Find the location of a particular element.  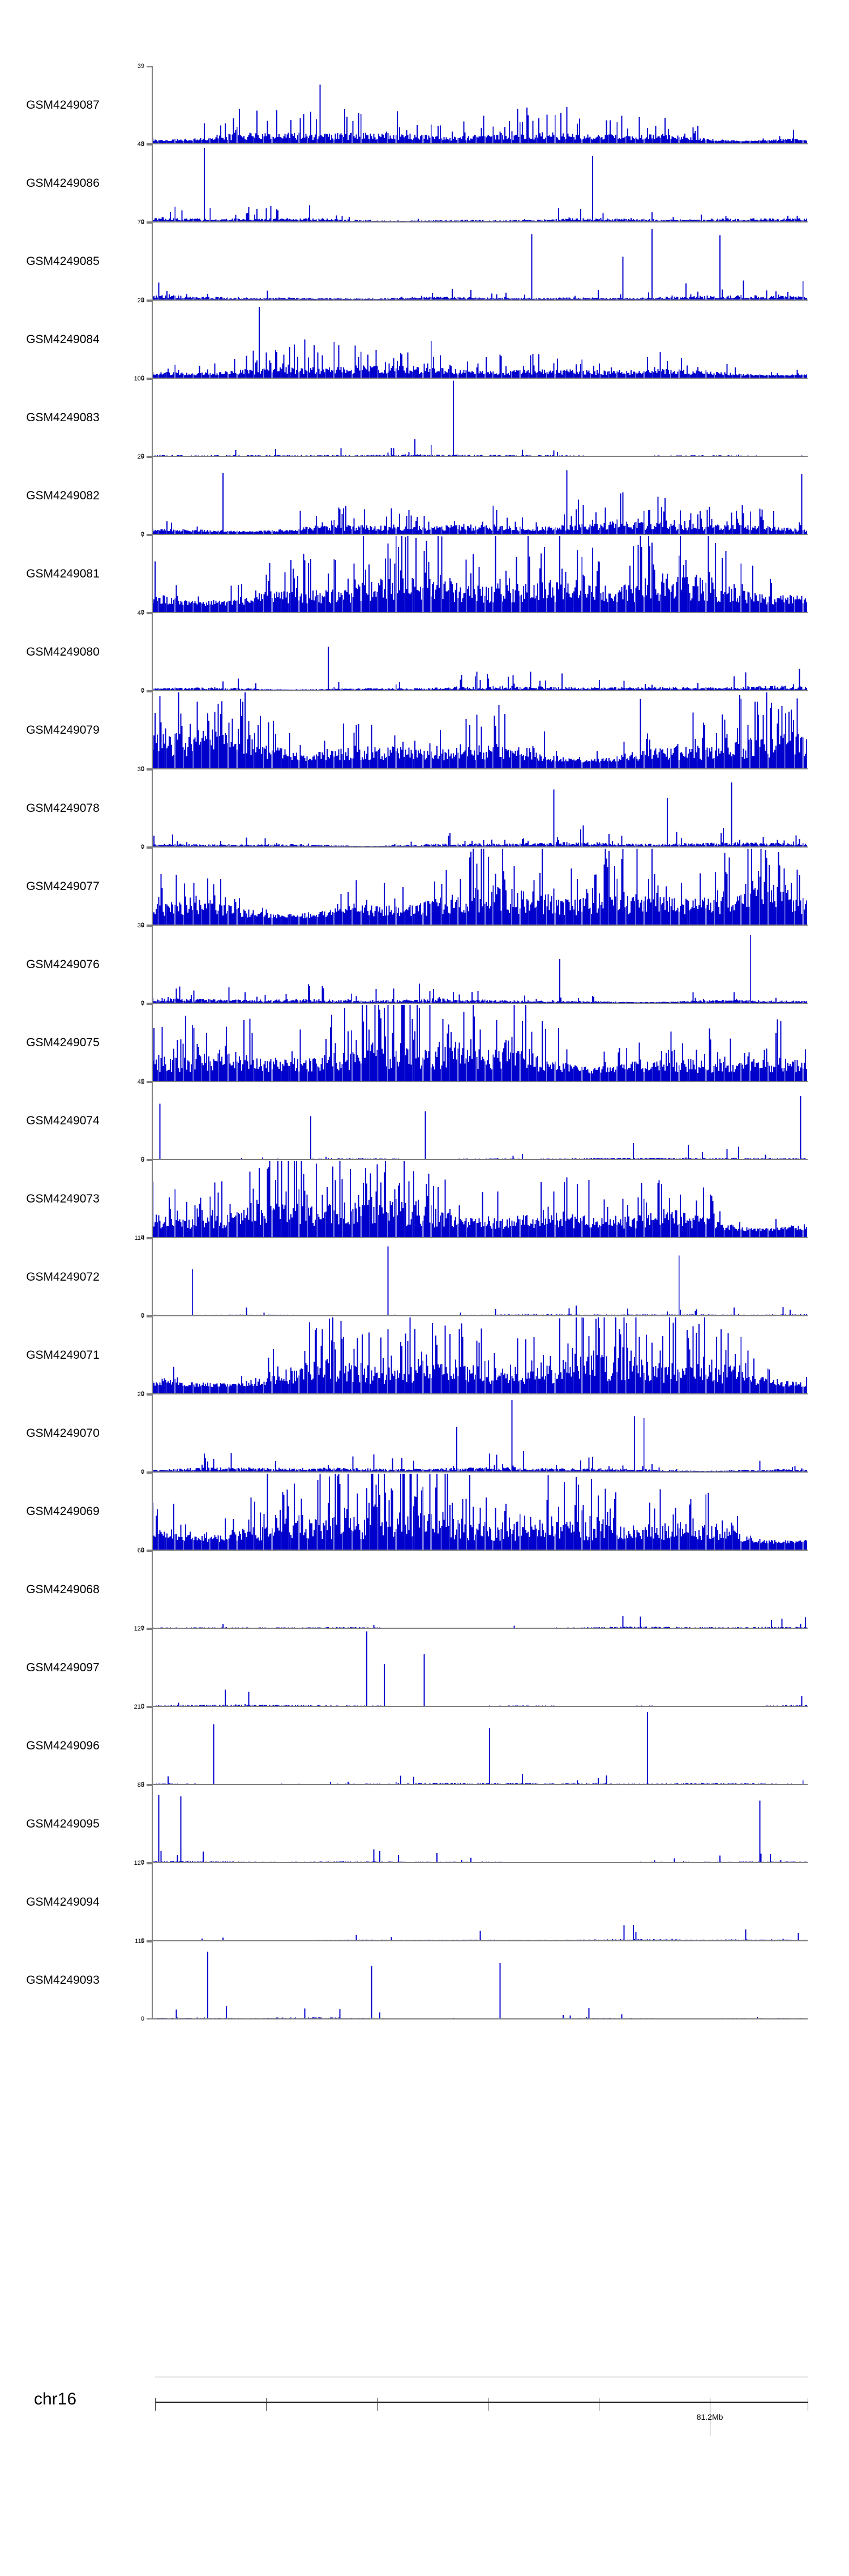

track-y-axis: 111 0 is located at coordinates (139, 1980).